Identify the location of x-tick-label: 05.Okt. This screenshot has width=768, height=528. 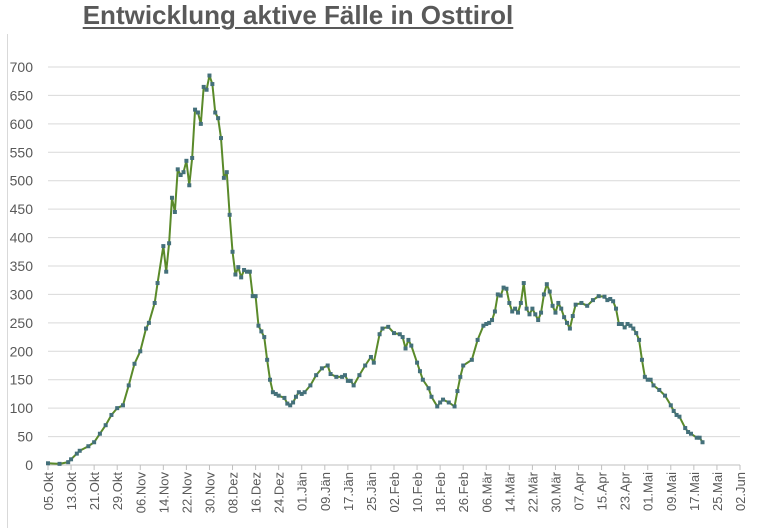
(48, 491).